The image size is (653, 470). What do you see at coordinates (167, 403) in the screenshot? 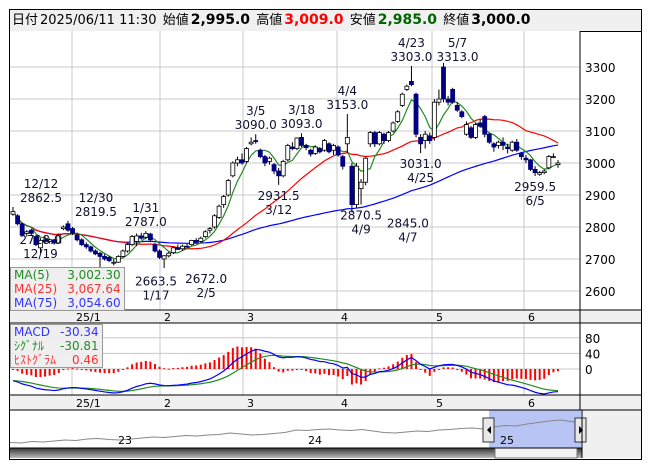
I see `month-label: 2` at bounding box center [167, 403].